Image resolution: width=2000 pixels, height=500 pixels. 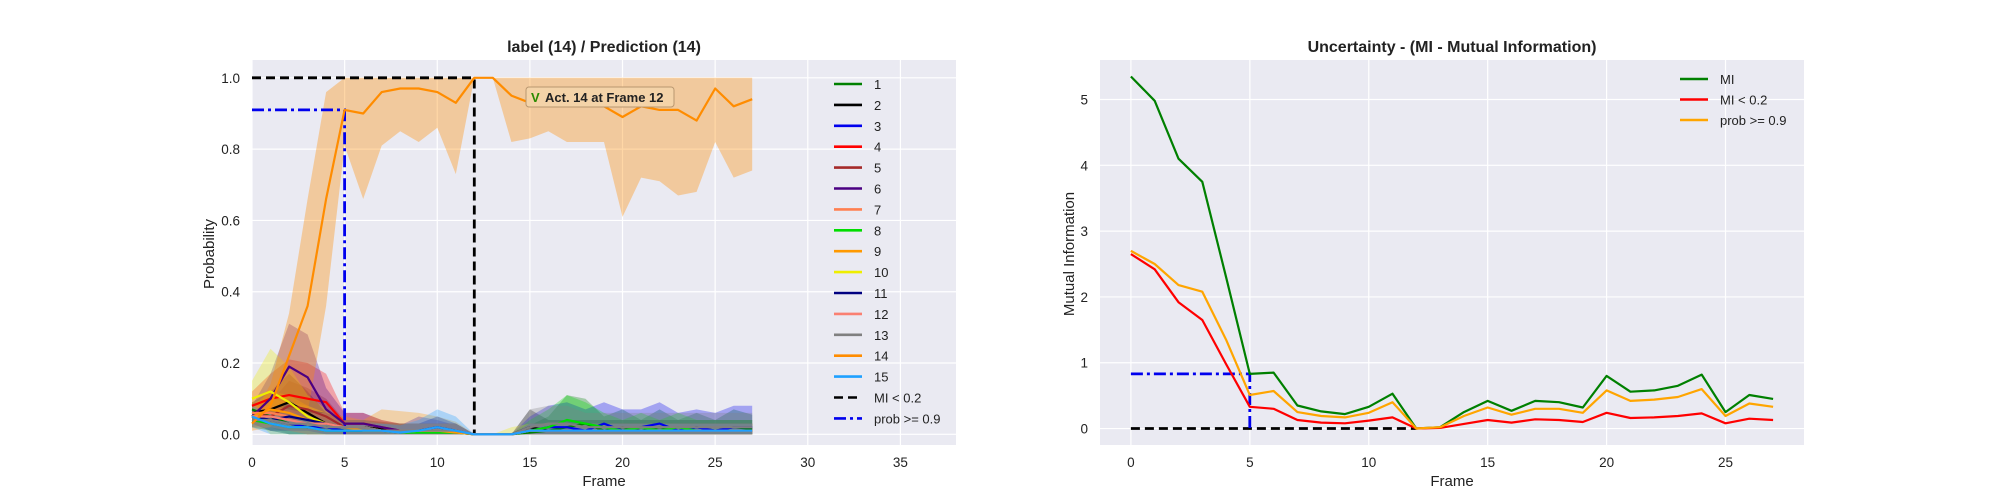 I want to click on x-tick-labels: 0 5 10 15 20 25, so click(x=1430, y=462).